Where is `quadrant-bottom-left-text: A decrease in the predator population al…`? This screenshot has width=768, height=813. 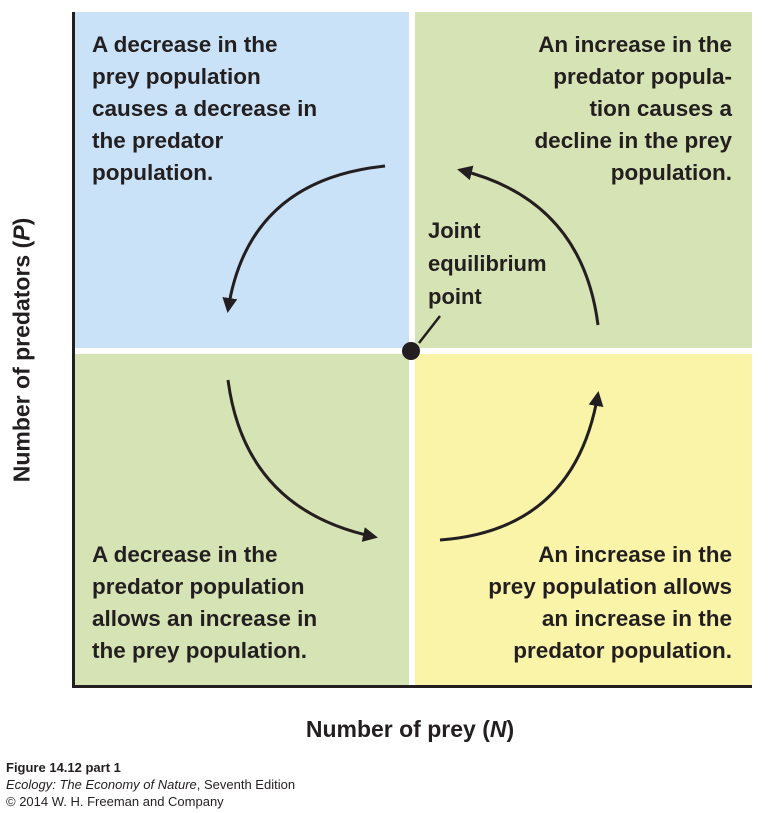
quadrant-bottom-left-text: A decrease in the predator population al… is located at coordinates (247, 603).